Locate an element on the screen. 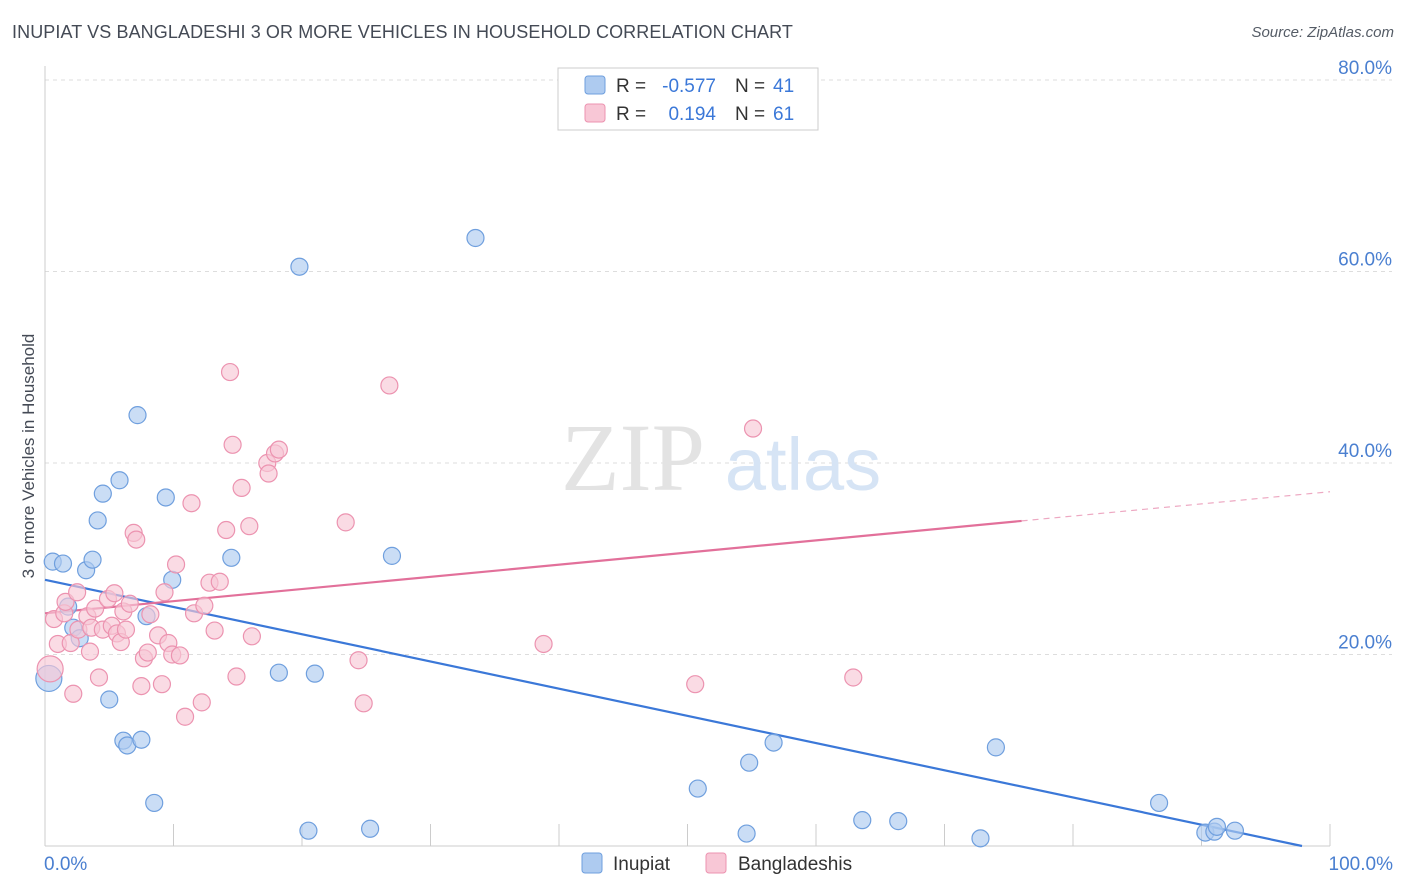  y-tick-label: 40.0% is located at coordinates (1365, 451).